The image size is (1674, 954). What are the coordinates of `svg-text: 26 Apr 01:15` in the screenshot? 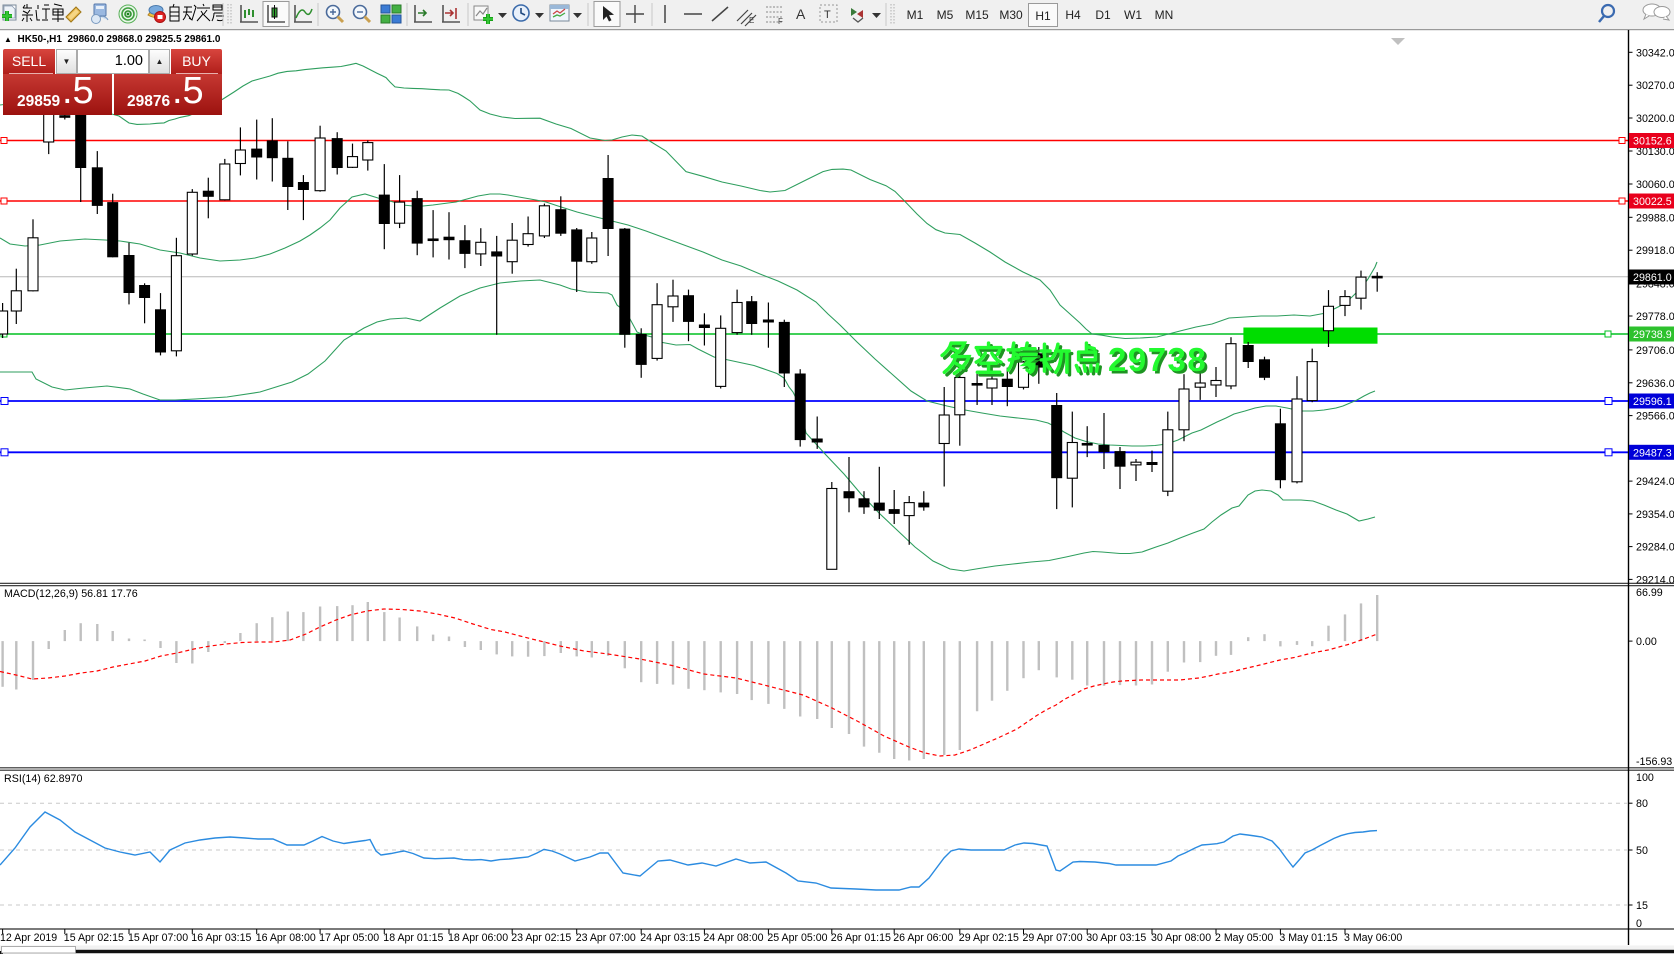 It's located at (861, 938).